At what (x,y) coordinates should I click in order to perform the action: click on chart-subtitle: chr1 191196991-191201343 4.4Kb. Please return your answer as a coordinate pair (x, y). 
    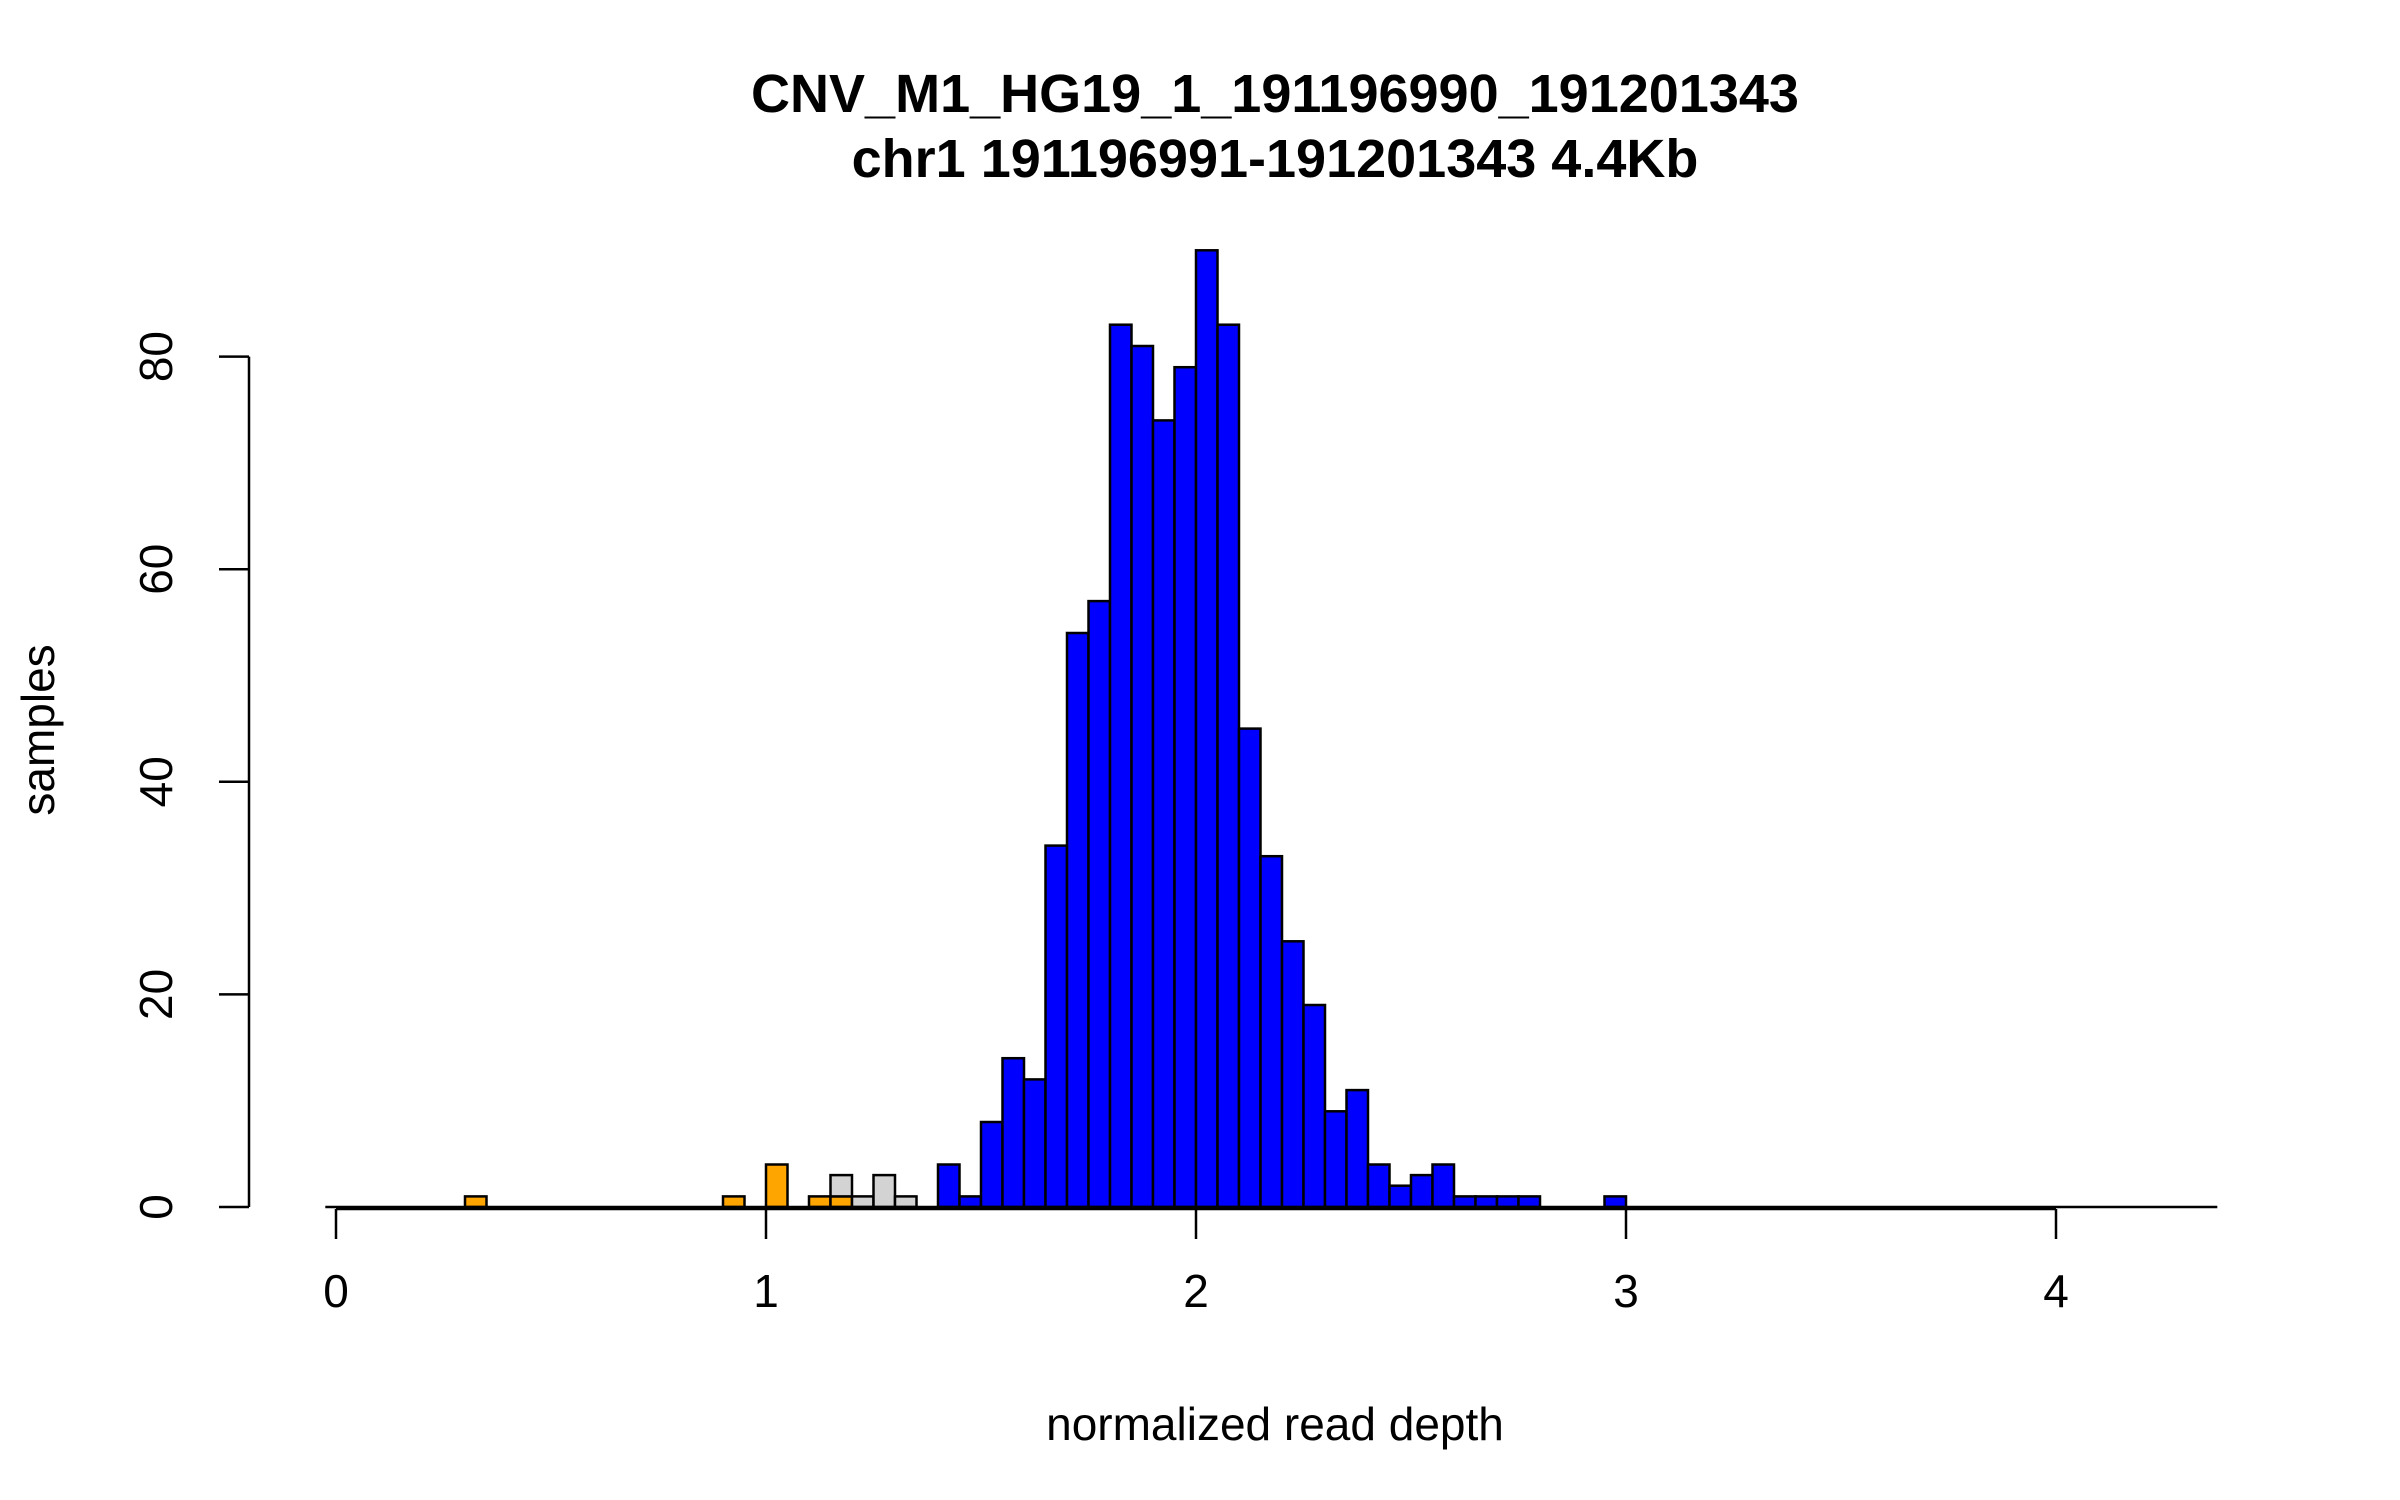
    Looking at the image, I should click on (1275, 159).